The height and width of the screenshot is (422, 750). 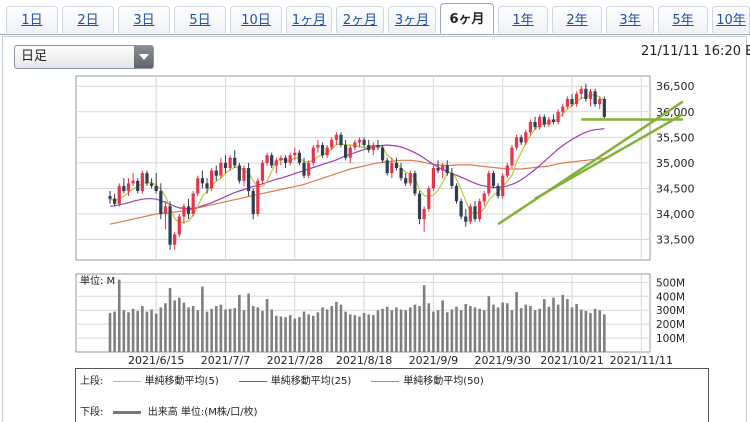 I want to click on price-tick-label: 36,500, so click(x=675, y=86).